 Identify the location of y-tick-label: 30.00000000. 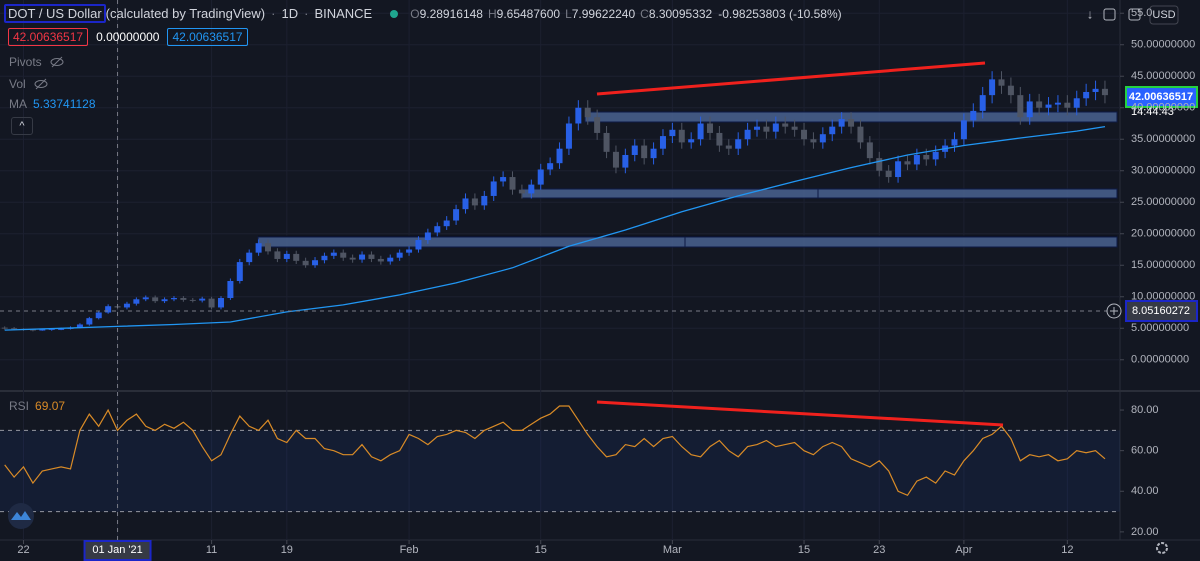
(1163, 171).